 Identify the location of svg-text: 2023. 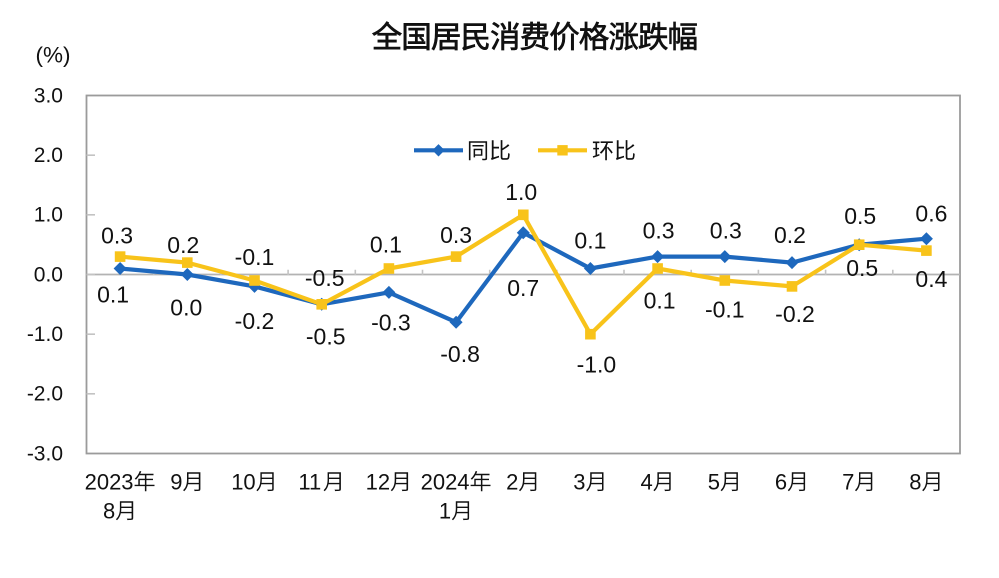
(109, 482).